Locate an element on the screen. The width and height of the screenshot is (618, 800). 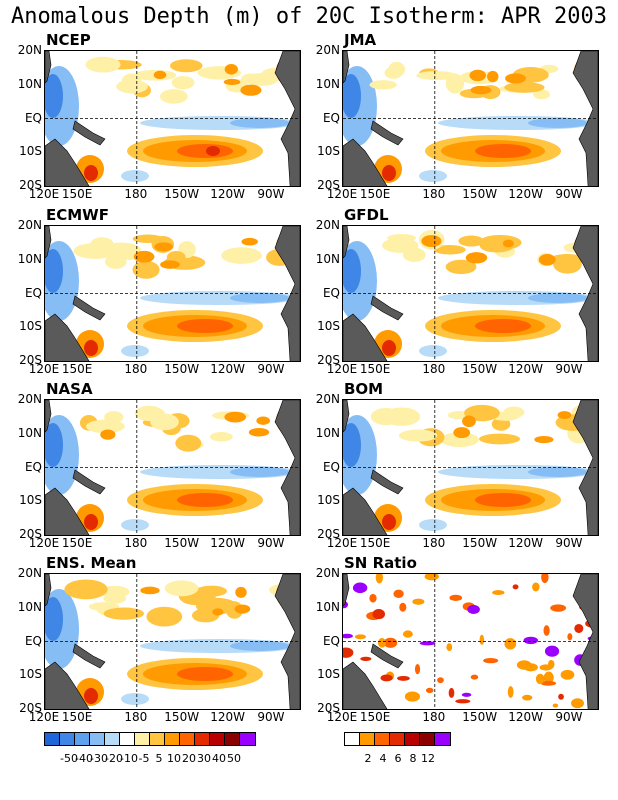
colorbar-label: 10 is located at coordinates (174, 758).